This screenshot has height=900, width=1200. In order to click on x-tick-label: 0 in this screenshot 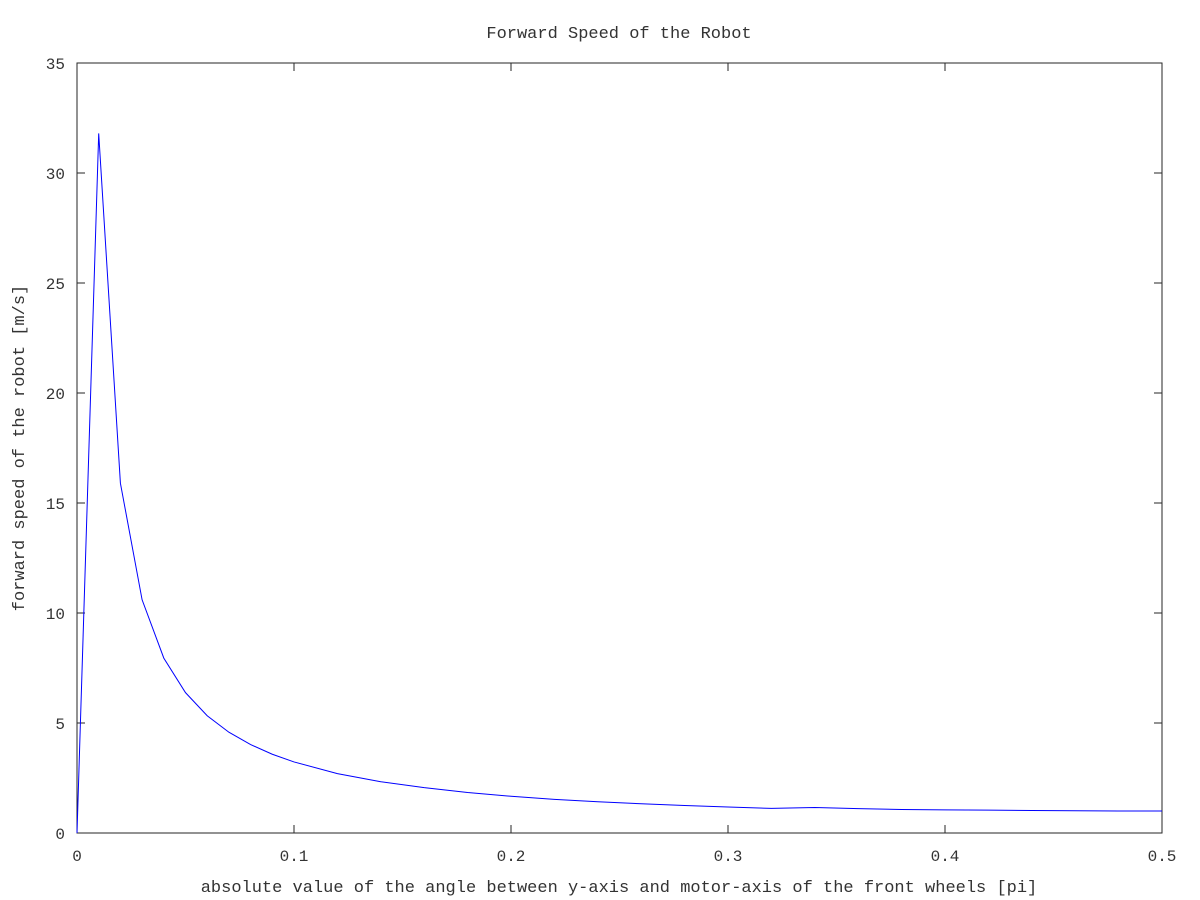, I will do `click(77, 857)`.